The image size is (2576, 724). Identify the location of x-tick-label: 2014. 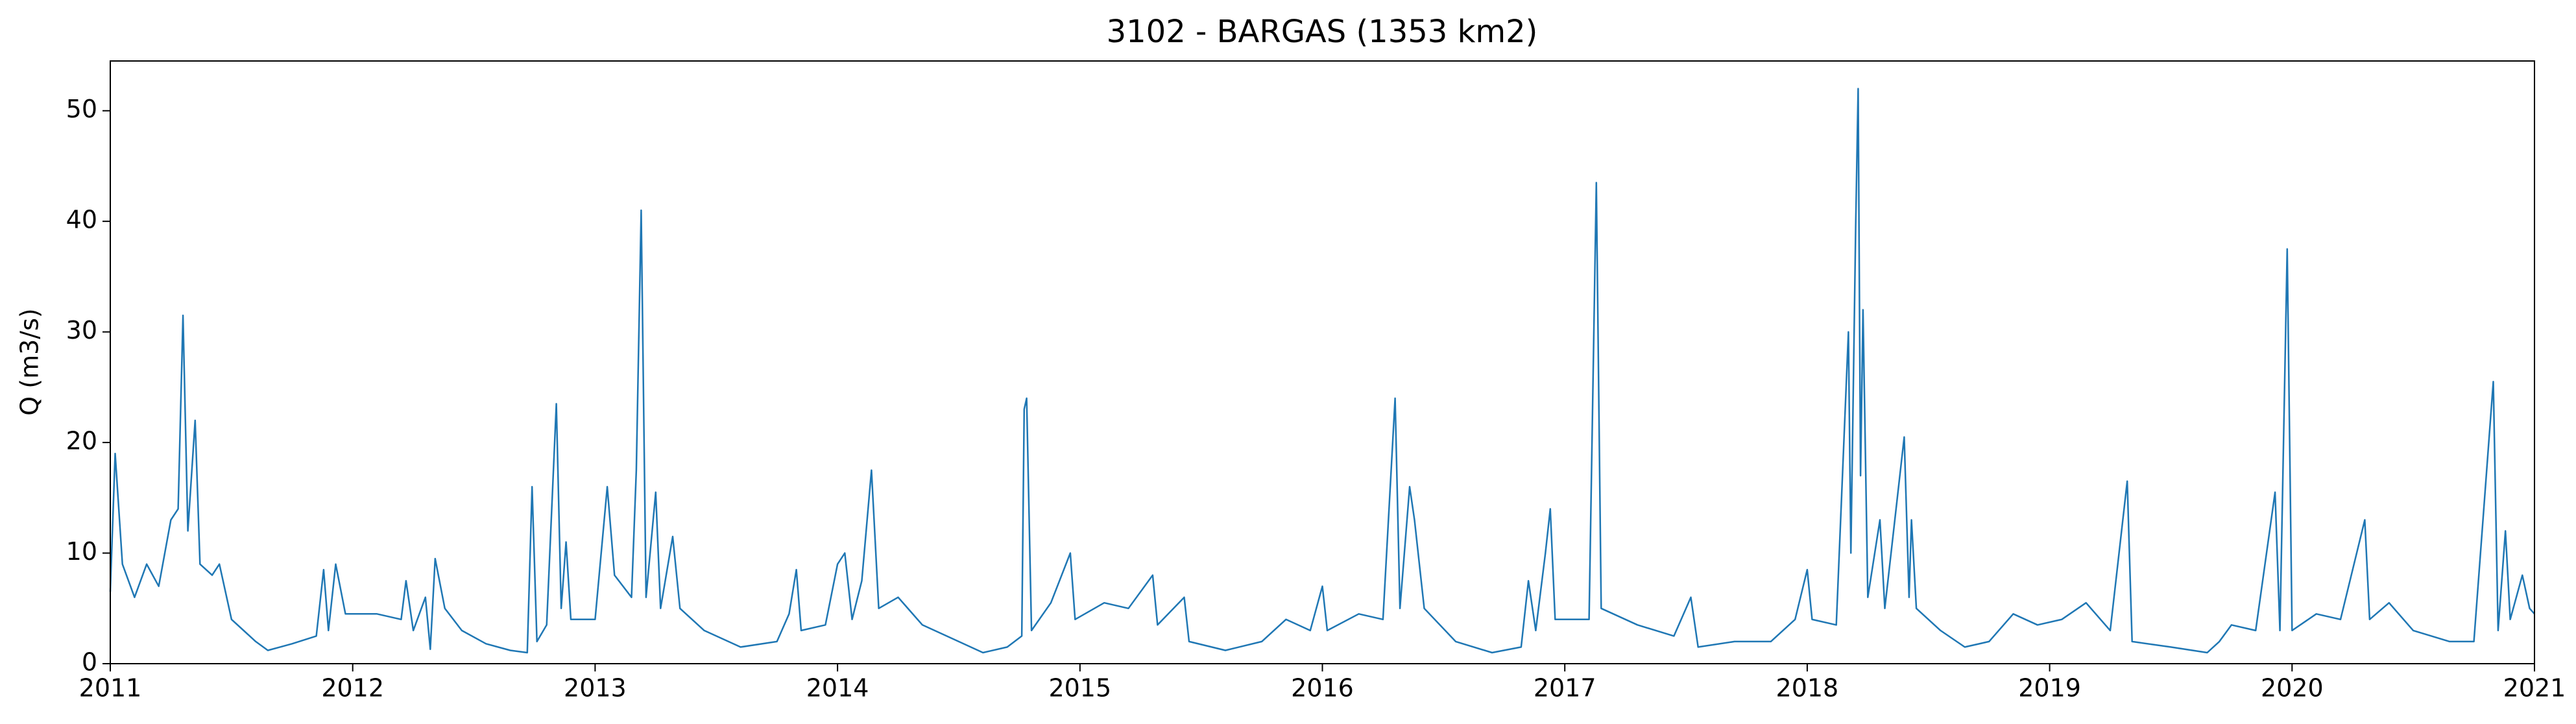
(837, 688).